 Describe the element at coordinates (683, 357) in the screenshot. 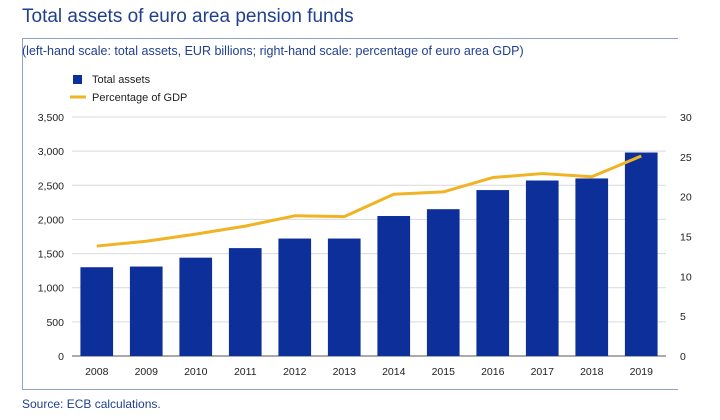

I see `y2-tick-label: 0` at that location.